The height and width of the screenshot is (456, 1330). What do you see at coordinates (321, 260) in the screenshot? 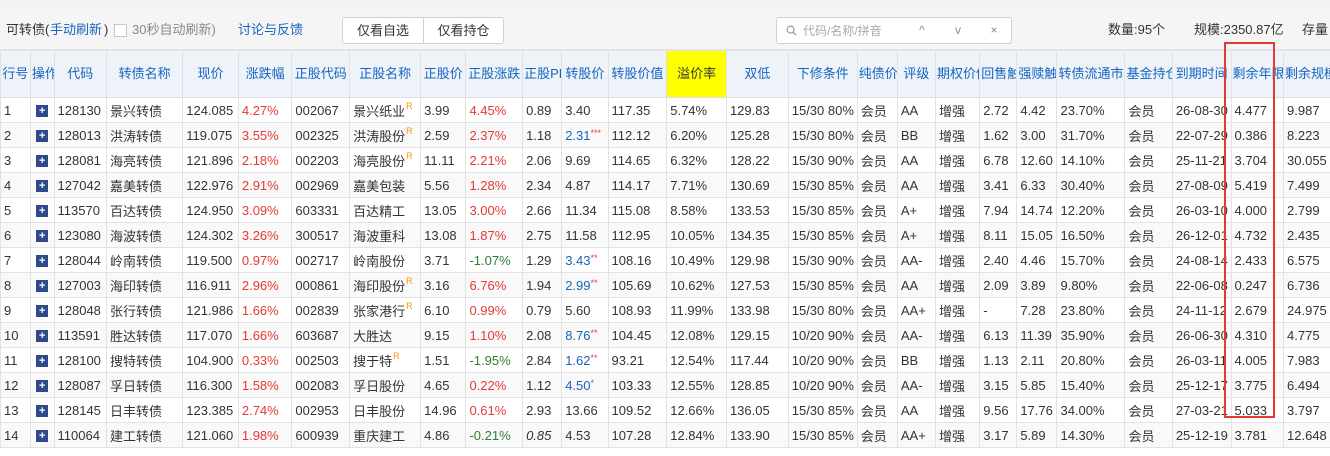
I see `stock-code-link: 002717` at bounding box center [321, 260].